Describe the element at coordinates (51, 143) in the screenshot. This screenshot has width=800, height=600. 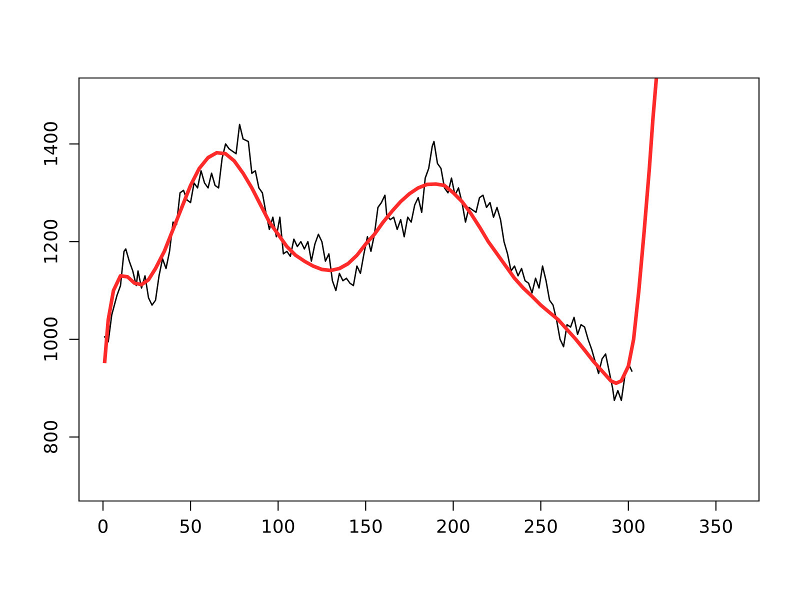
I see `y-tick-label: 1400` at that location.